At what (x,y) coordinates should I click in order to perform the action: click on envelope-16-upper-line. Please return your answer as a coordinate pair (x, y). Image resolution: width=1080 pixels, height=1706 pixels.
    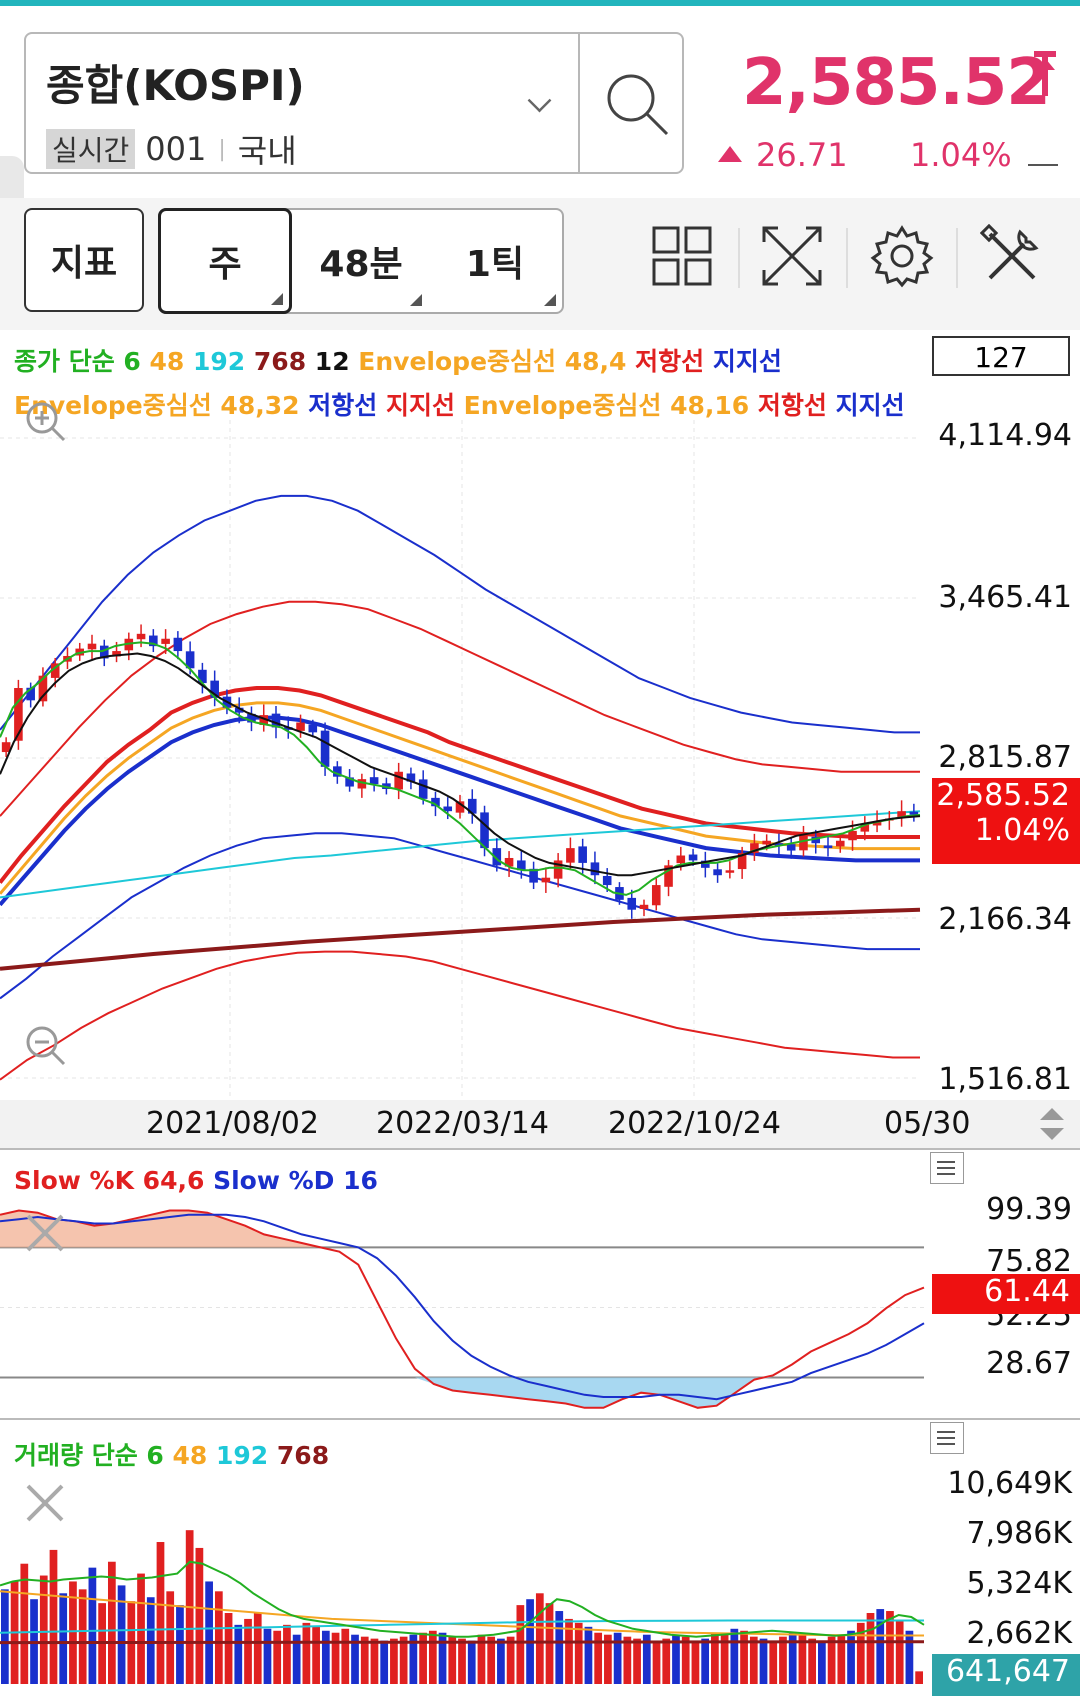
    Looking at the image, I should click on (460, 708).